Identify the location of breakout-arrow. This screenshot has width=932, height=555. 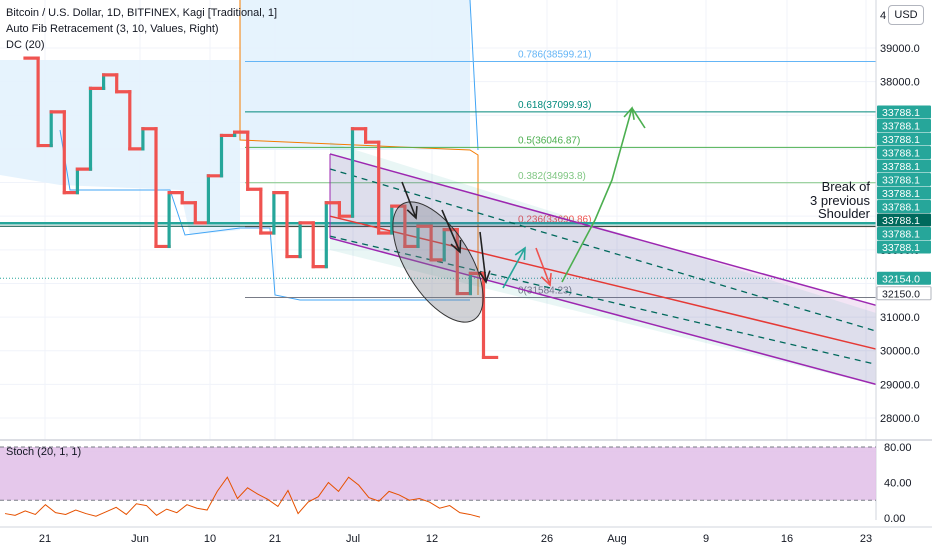
(597, 195).